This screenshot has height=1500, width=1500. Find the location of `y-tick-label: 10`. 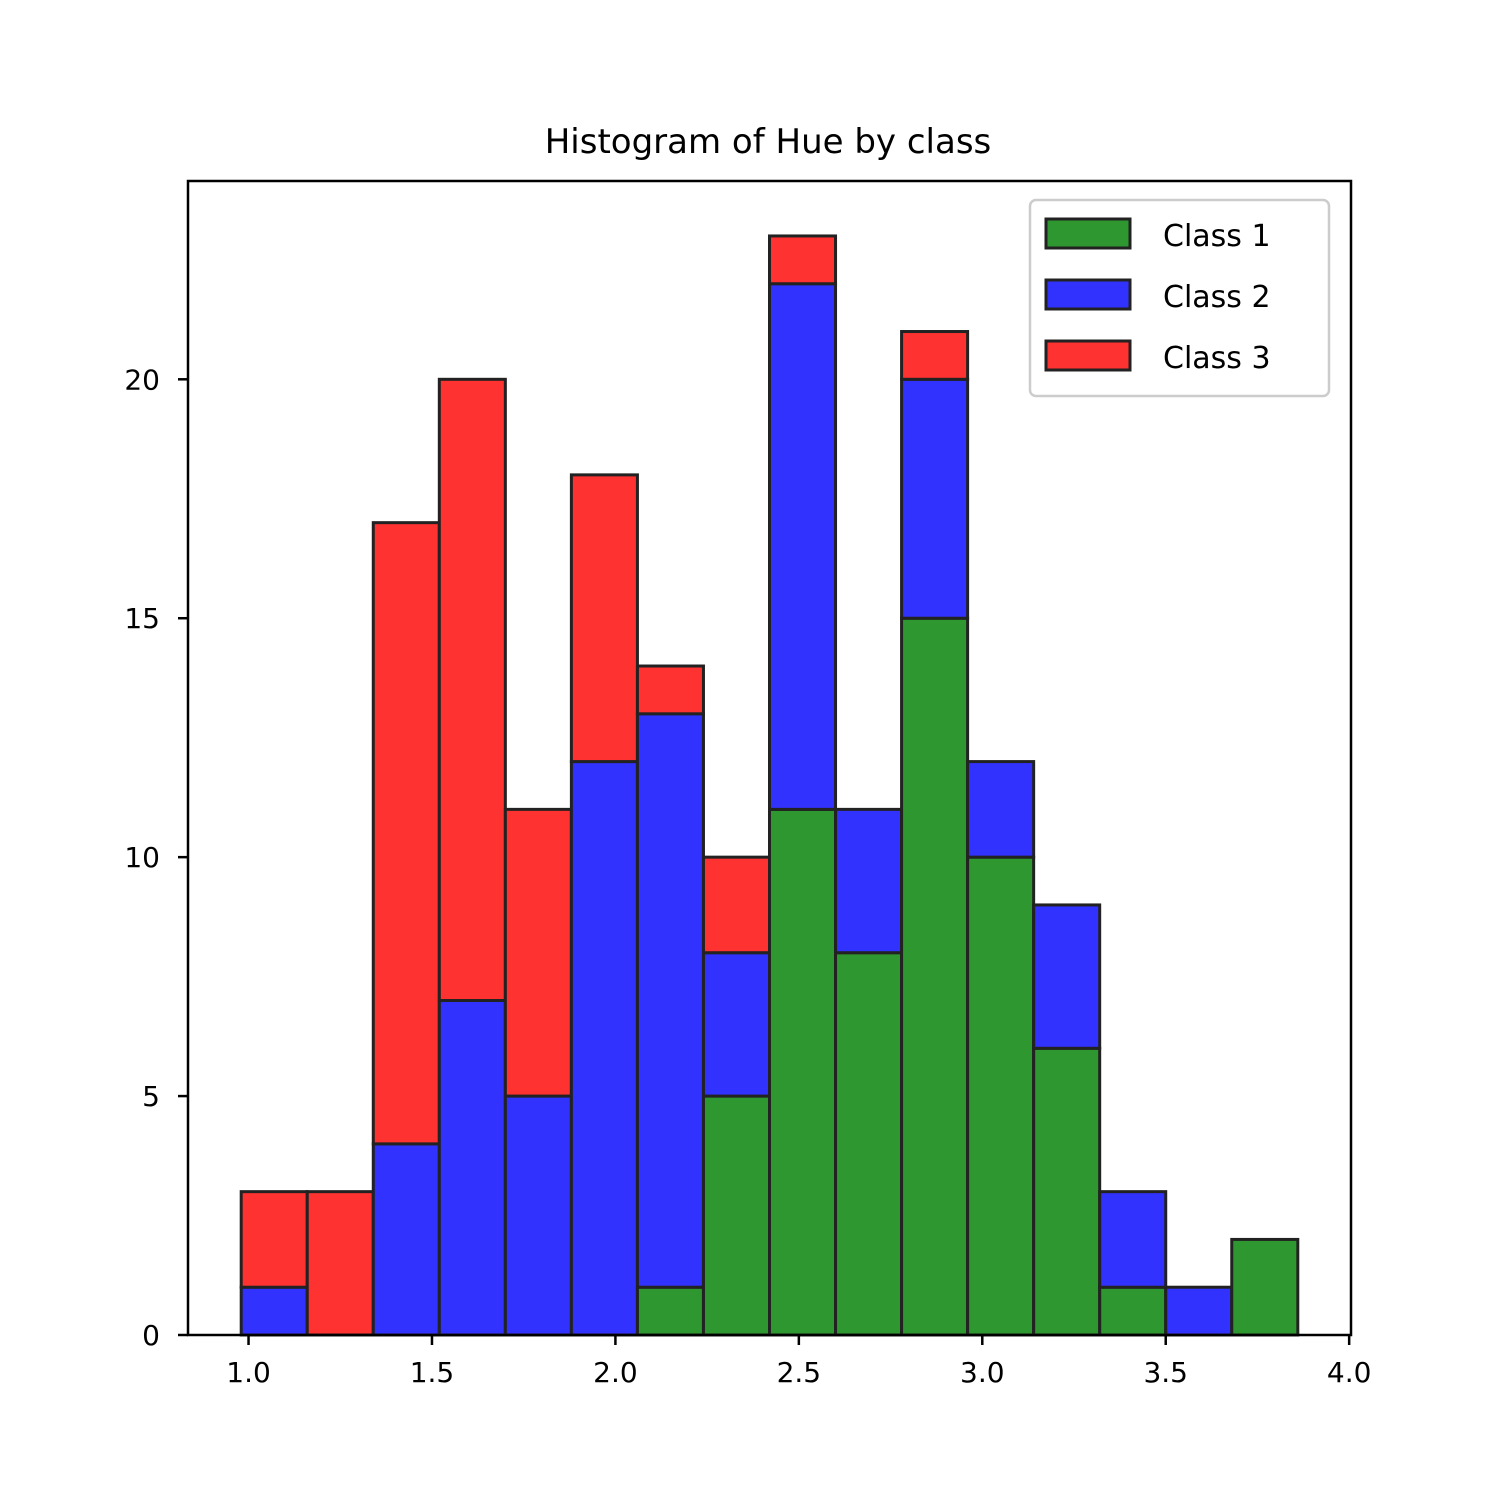

y-tick-label: 10 is located at coordinates (142, 857).